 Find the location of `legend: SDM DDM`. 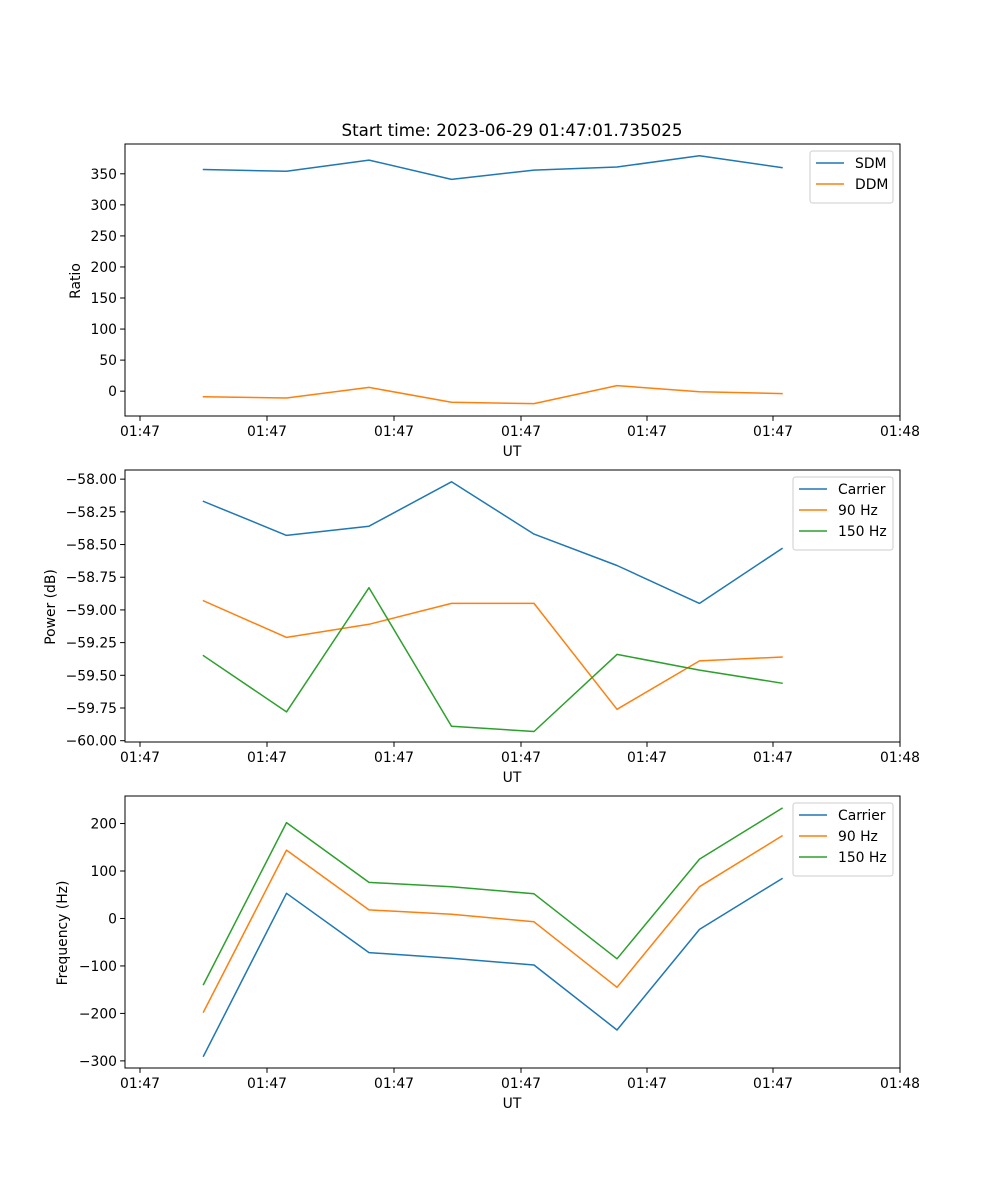

legend: SDM DDM is located at coordinates (851, 177).